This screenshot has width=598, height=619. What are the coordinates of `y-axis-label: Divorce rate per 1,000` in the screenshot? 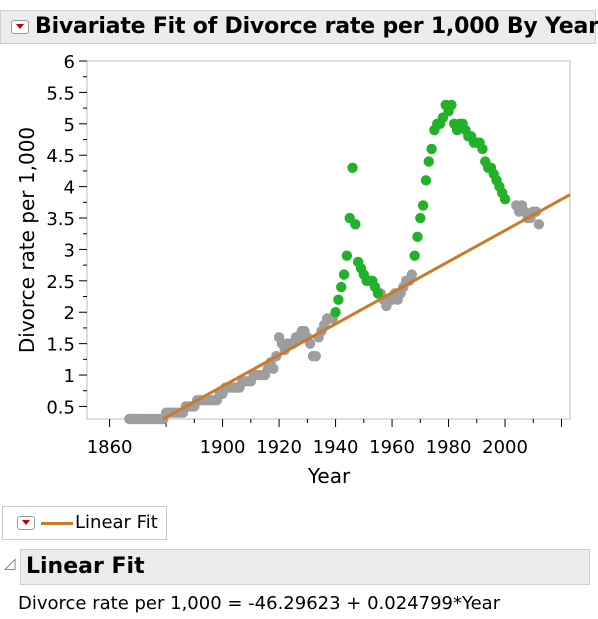 It's located at (27, 240).